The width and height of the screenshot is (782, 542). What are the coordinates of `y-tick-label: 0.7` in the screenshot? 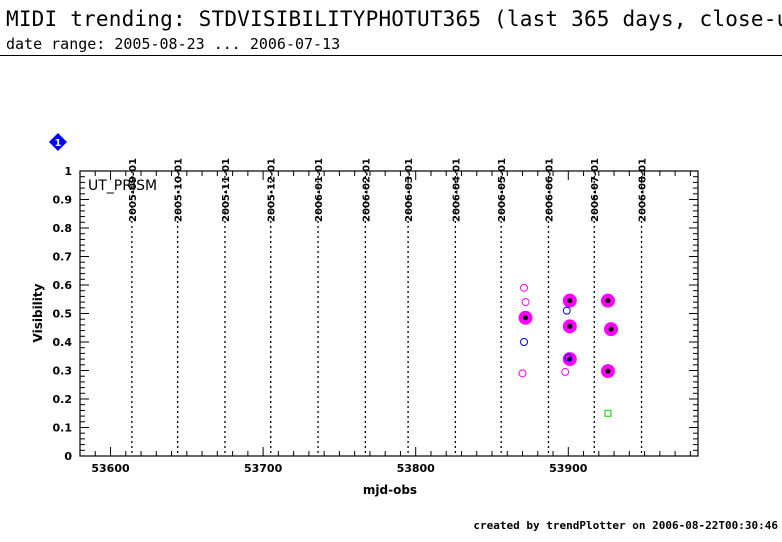 It's located at (63, 257).